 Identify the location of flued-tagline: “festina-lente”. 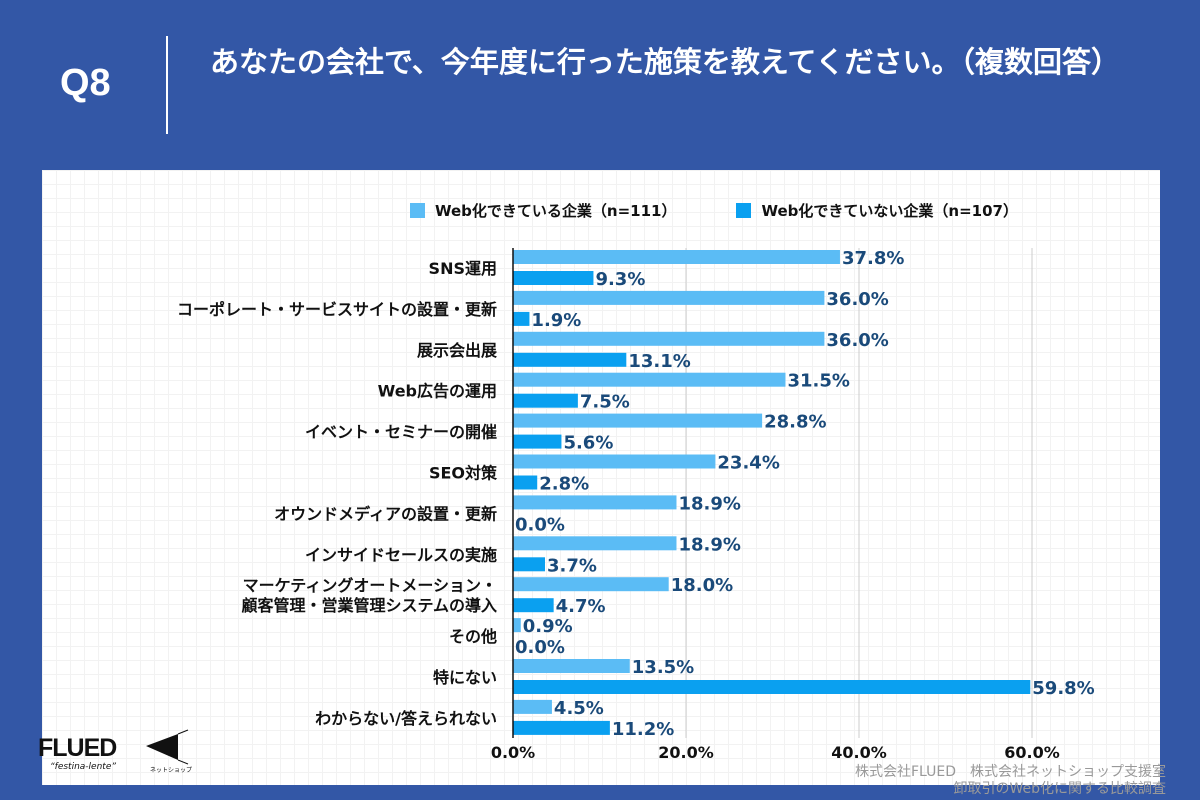
(83, 767).